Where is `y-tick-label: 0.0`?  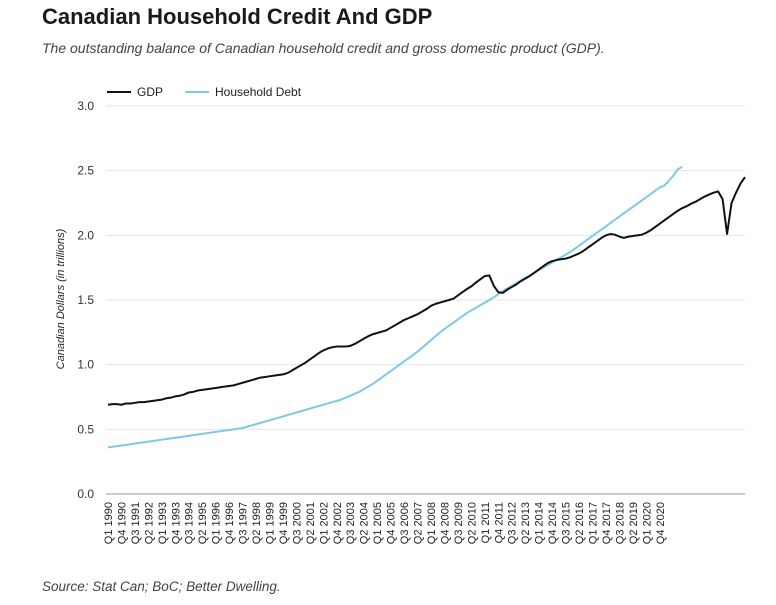 y-tick-label: 0.0 is located at coordinates (85, 494).